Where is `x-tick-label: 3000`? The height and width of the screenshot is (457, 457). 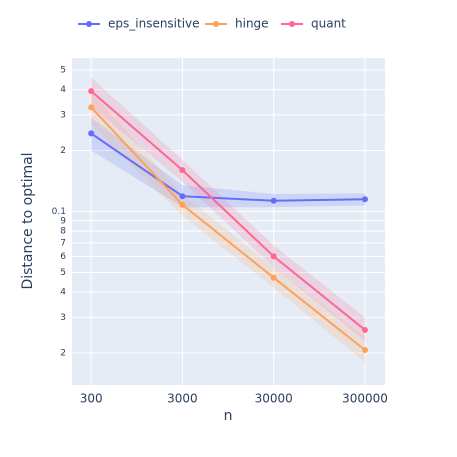 x-tick-label: 3000 is located at coordinates (182, 399).